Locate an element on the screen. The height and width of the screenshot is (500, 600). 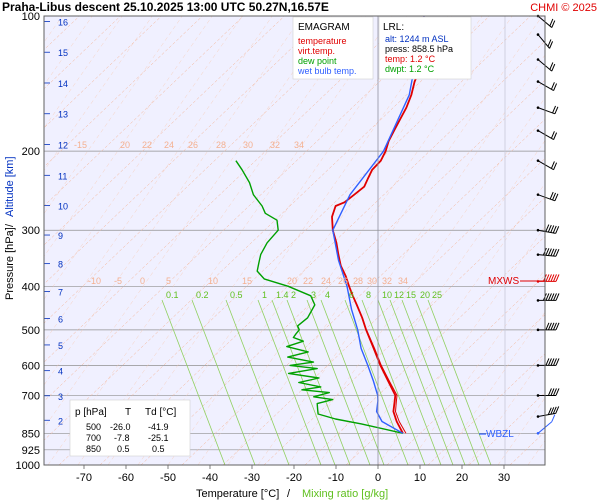
table-header-pressure: p [hPa] is located at coordinates (91, 412).